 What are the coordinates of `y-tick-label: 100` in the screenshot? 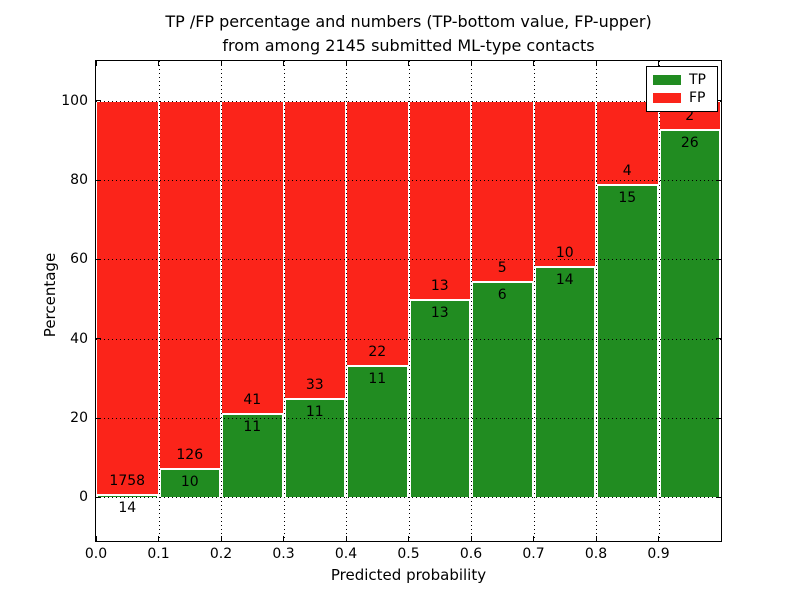 It's located at (74, 100).